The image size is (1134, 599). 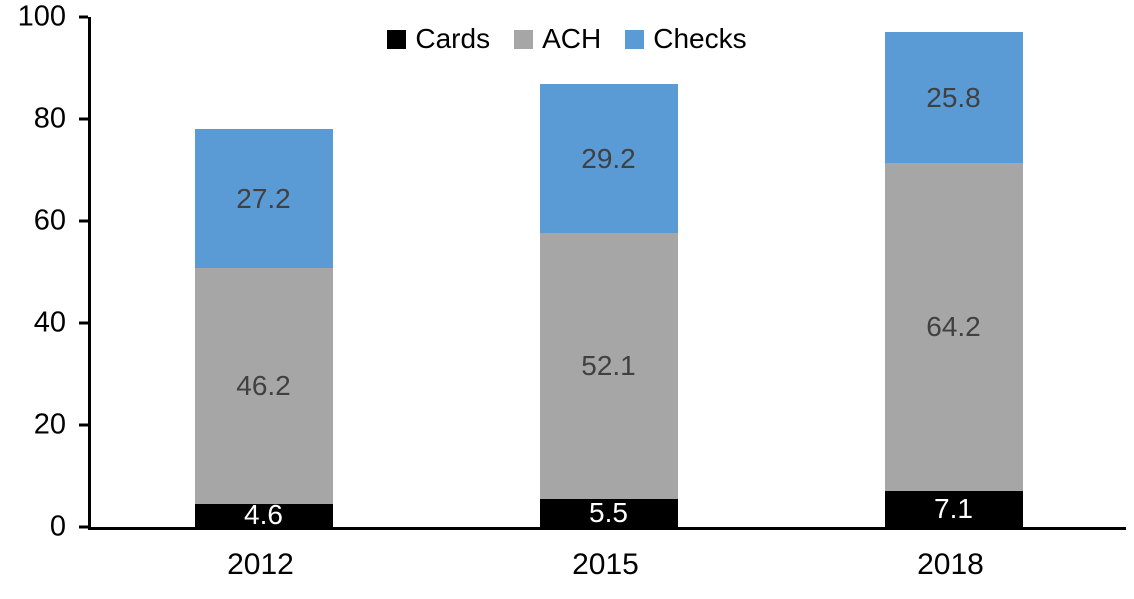 I want to click on bar-segment-ach-2012: 46.2, so click(x=263, y=385).